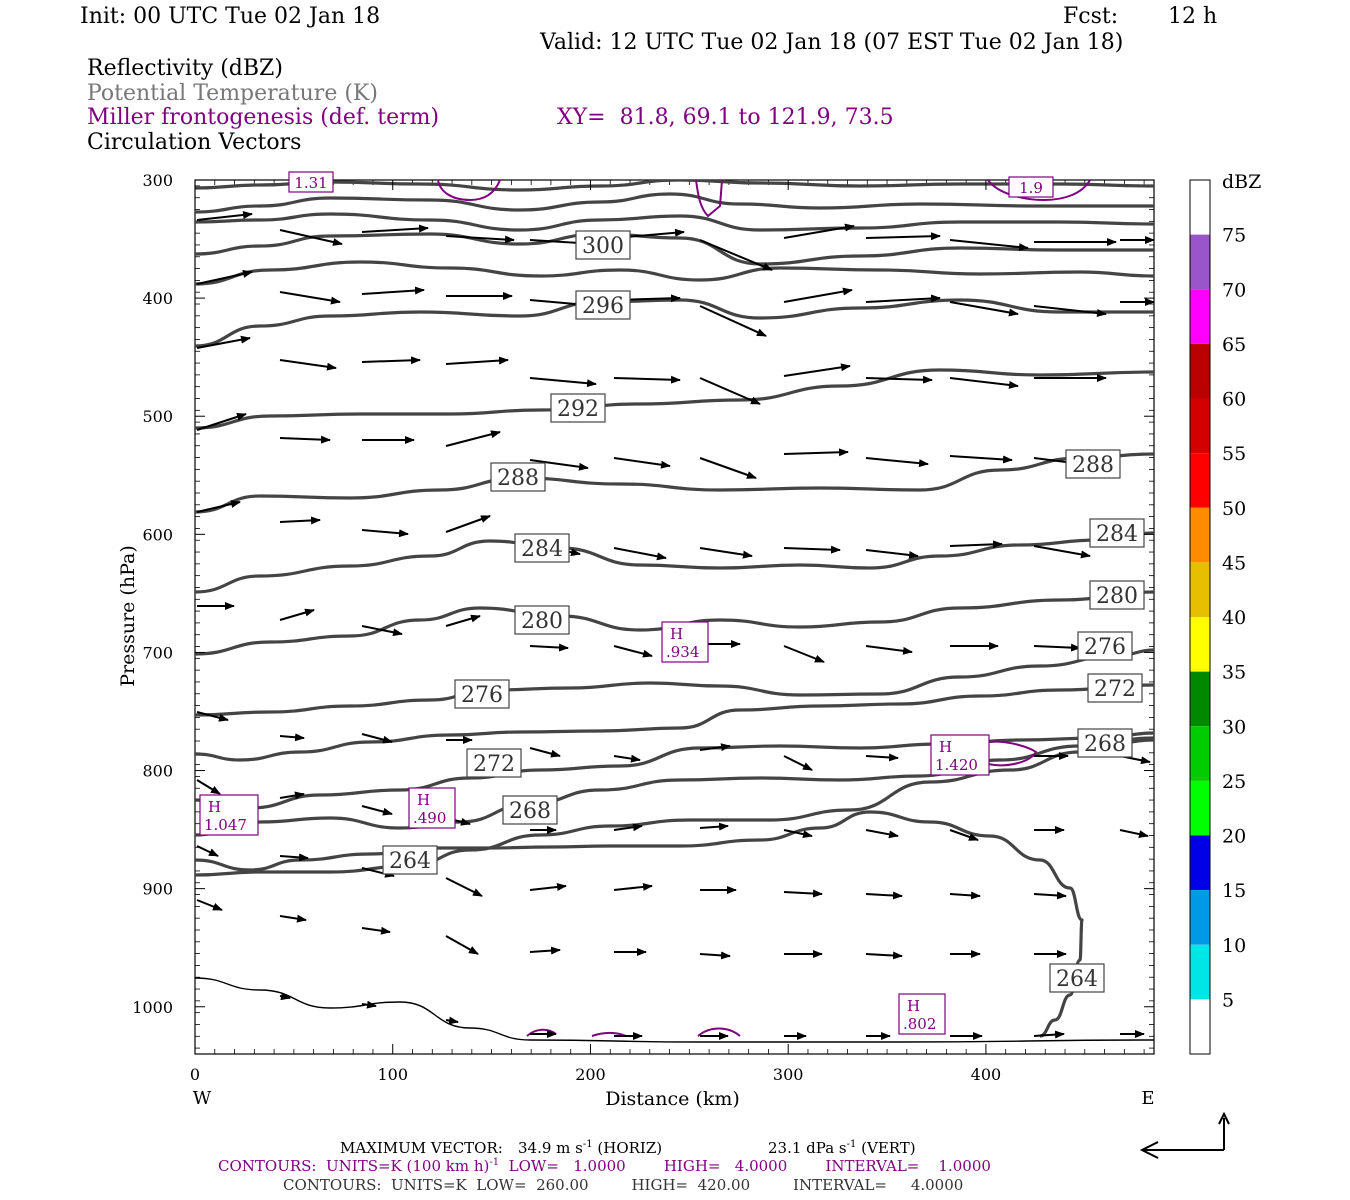 Image resolution: width=1350 pixels, height=1200 pixels. I want to click on theta-label: 284, so click(542, 549).